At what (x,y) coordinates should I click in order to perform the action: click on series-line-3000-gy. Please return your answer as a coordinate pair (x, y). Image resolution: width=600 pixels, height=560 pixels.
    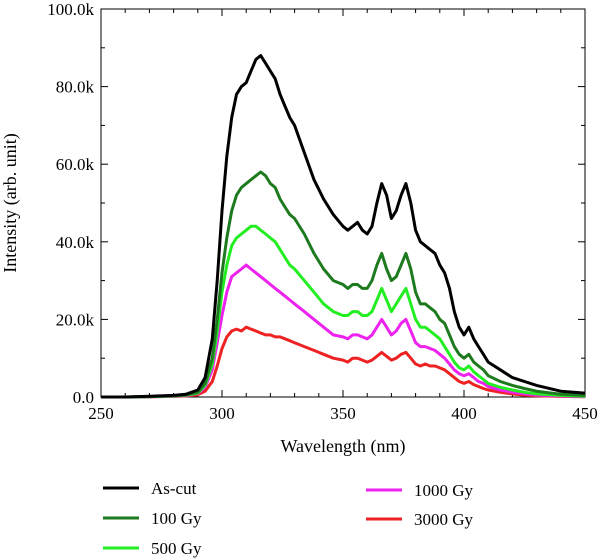
    Looking at the image, I should click on (343, 362).